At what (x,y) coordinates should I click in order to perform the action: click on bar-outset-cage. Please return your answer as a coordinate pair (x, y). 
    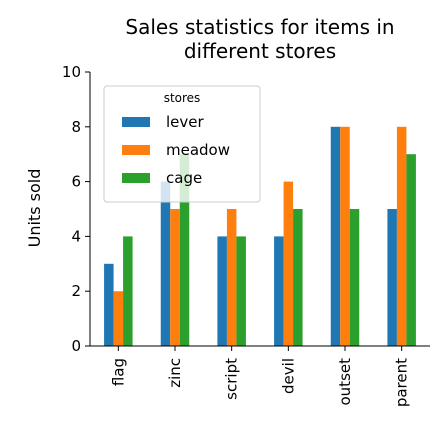
    Looking at the image, I should click on (354, 277).